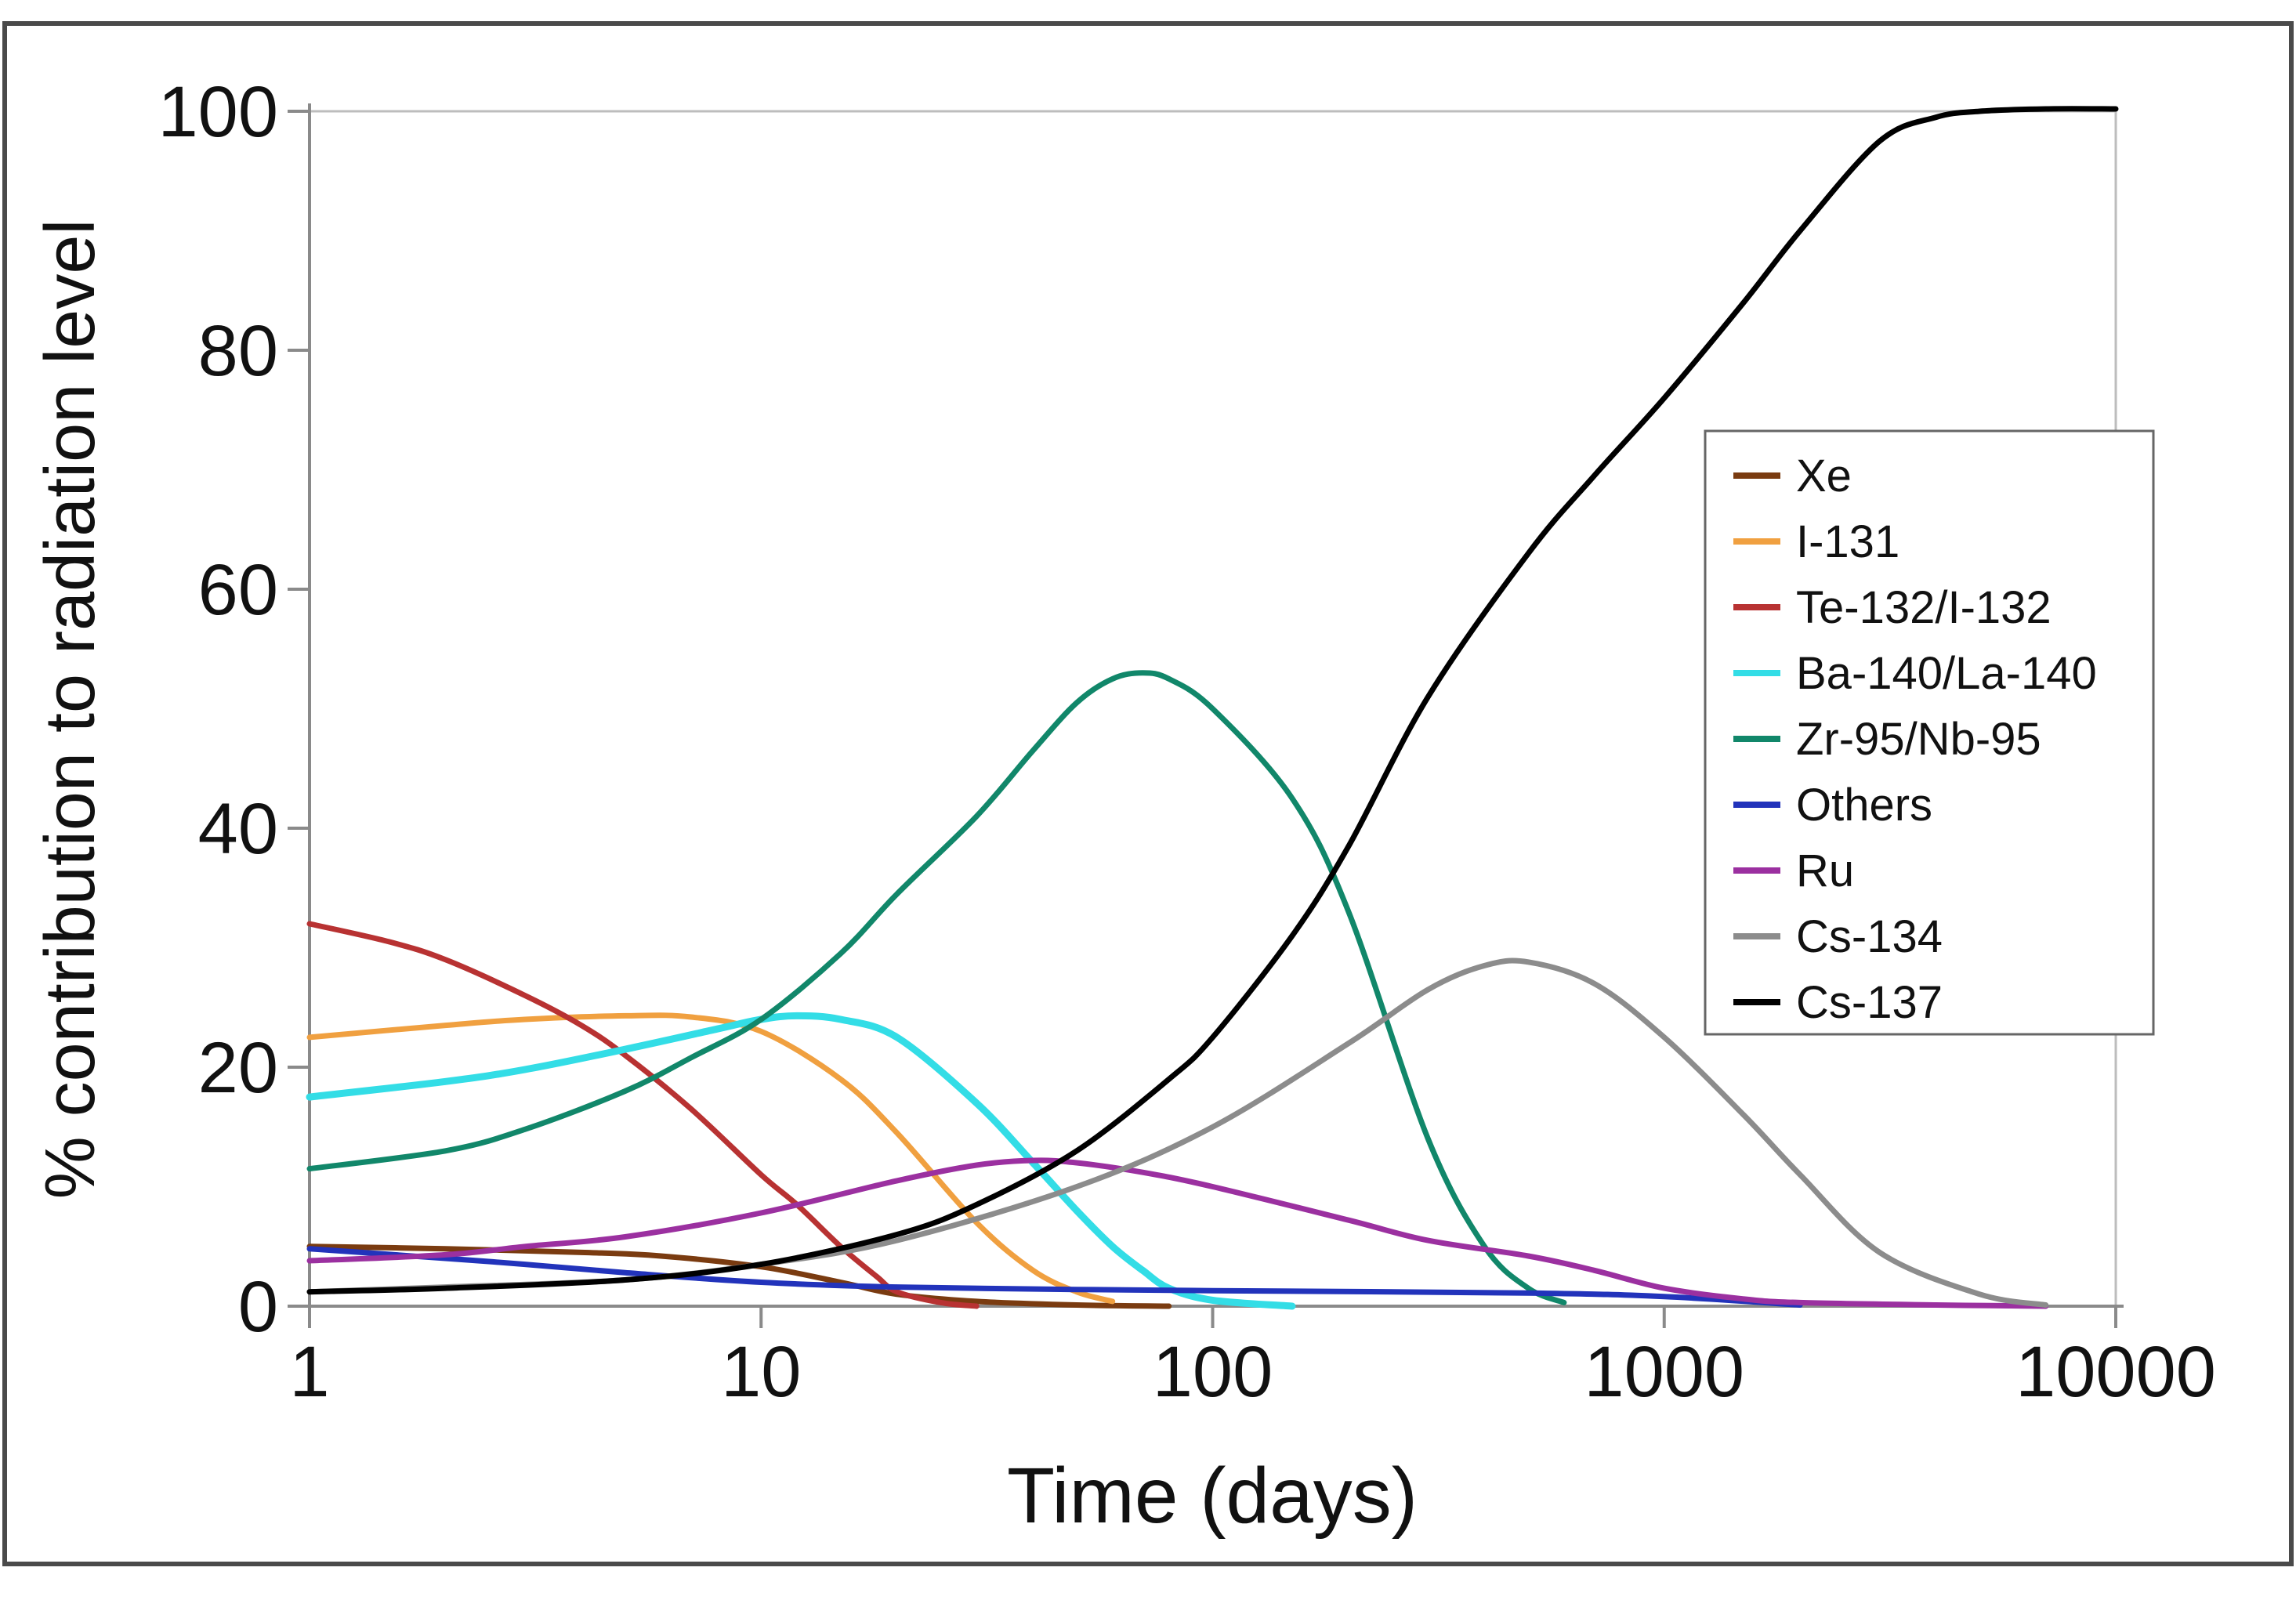 This screenshot has height=1600, width=2296. Describe the element at coordinates (1054, 1277) in the screenshot. I see `series-line-others` at that location.